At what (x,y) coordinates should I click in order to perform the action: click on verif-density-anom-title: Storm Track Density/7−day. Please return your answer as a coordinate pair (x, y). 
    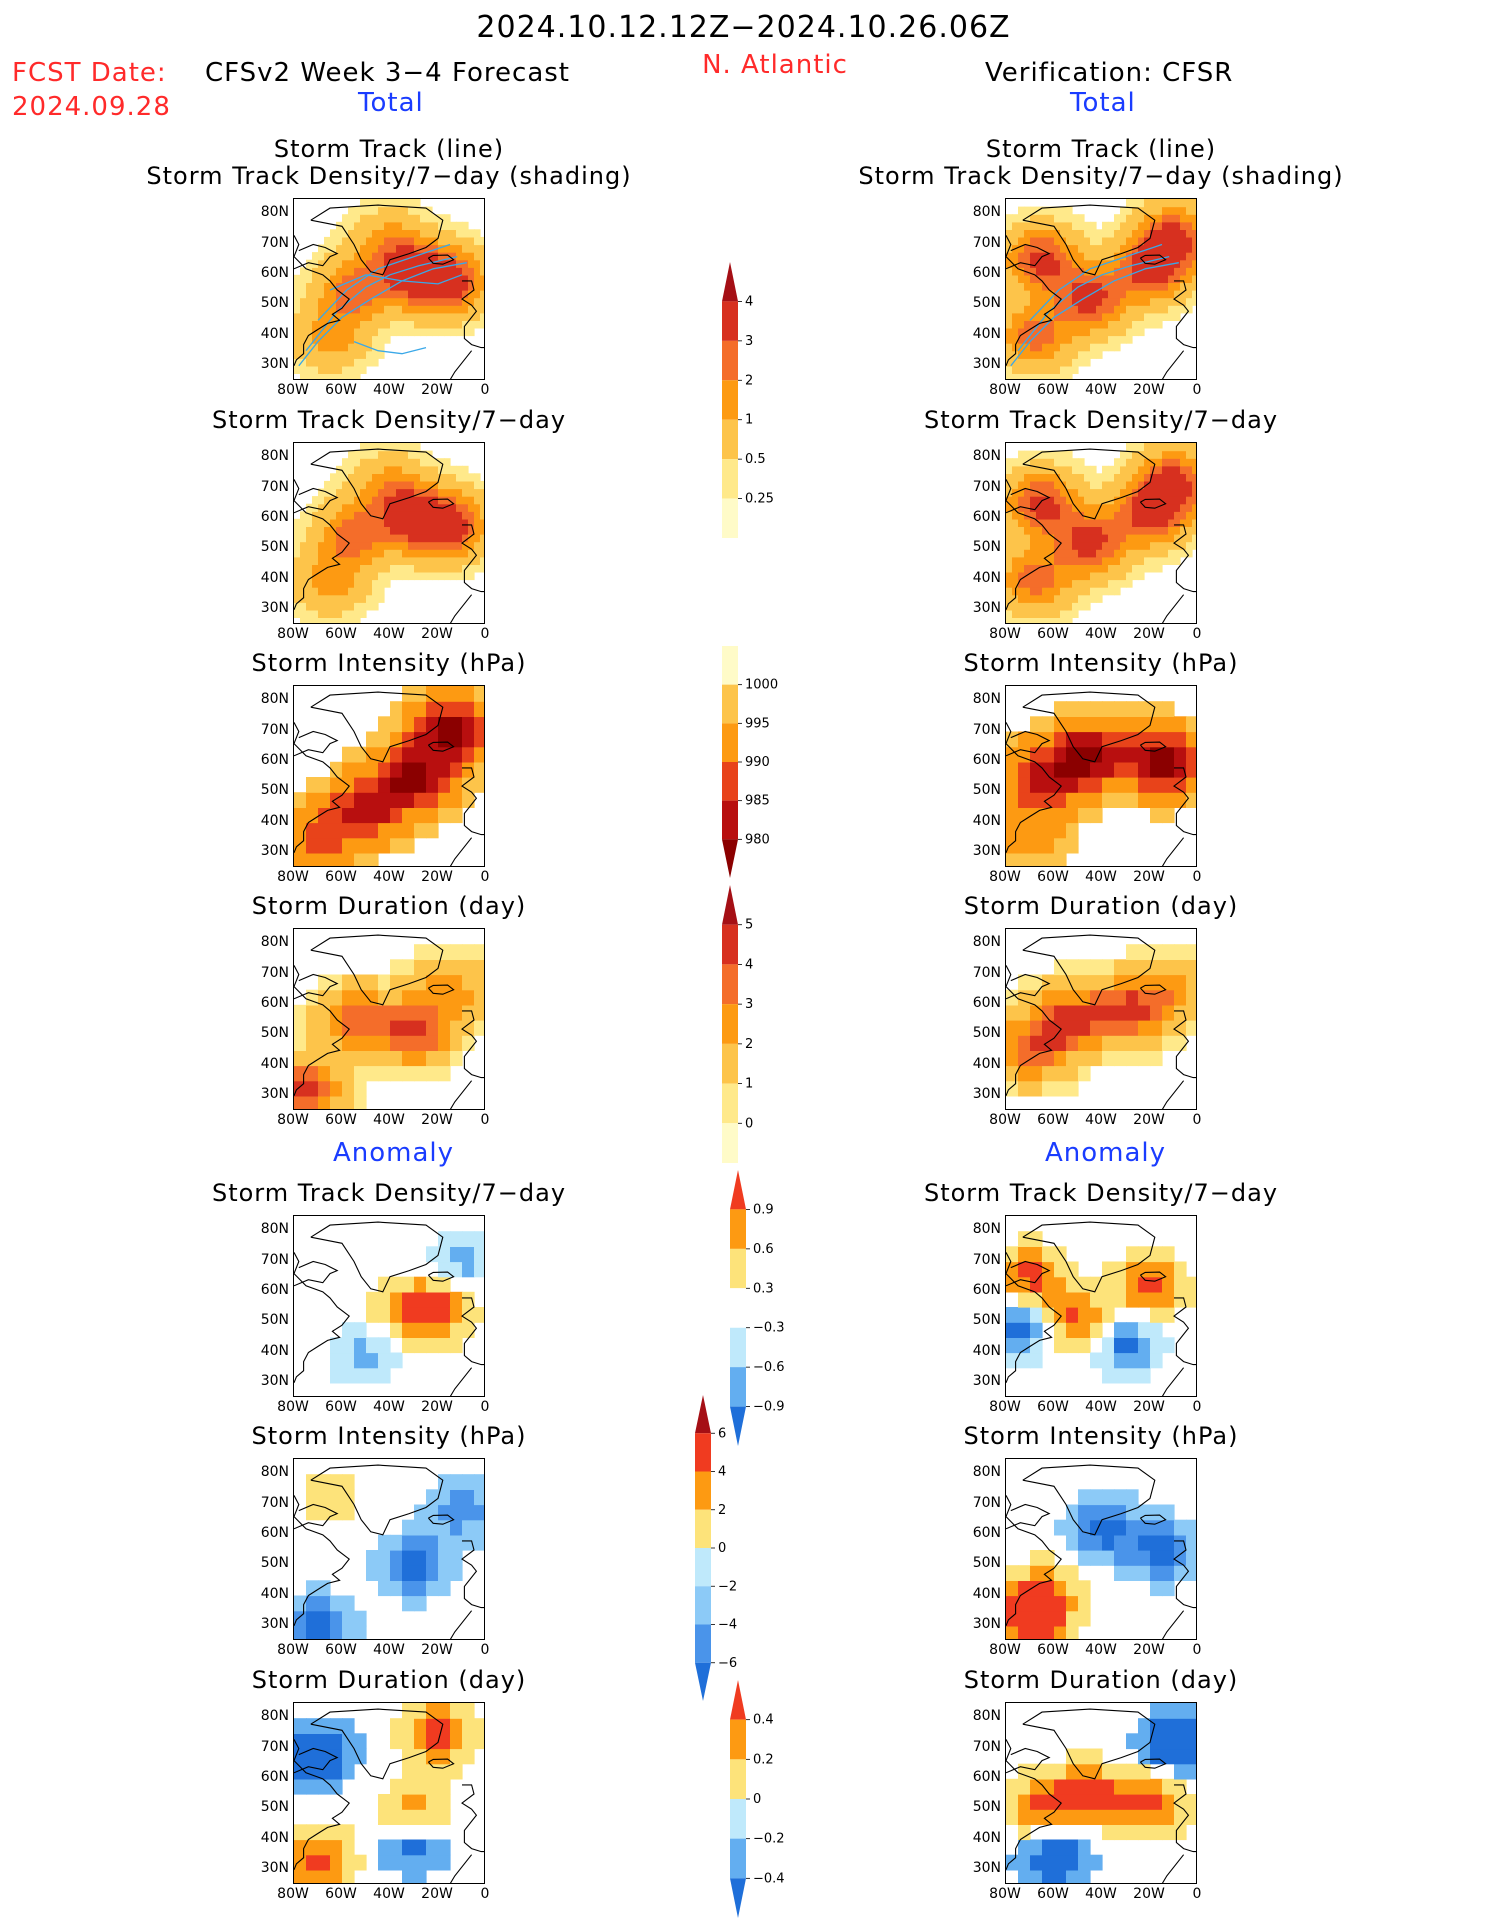
    Looking at the image, I should click on (1101, 1193).